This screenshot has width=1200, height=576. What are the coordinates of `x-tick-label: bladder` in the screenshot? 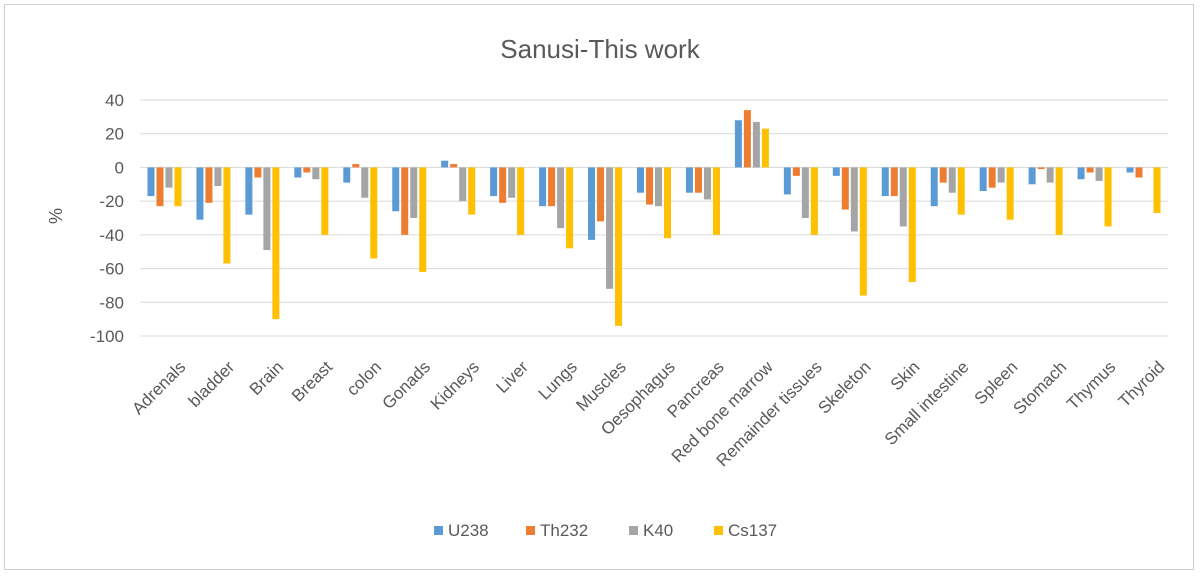 It's located at (212, 384).